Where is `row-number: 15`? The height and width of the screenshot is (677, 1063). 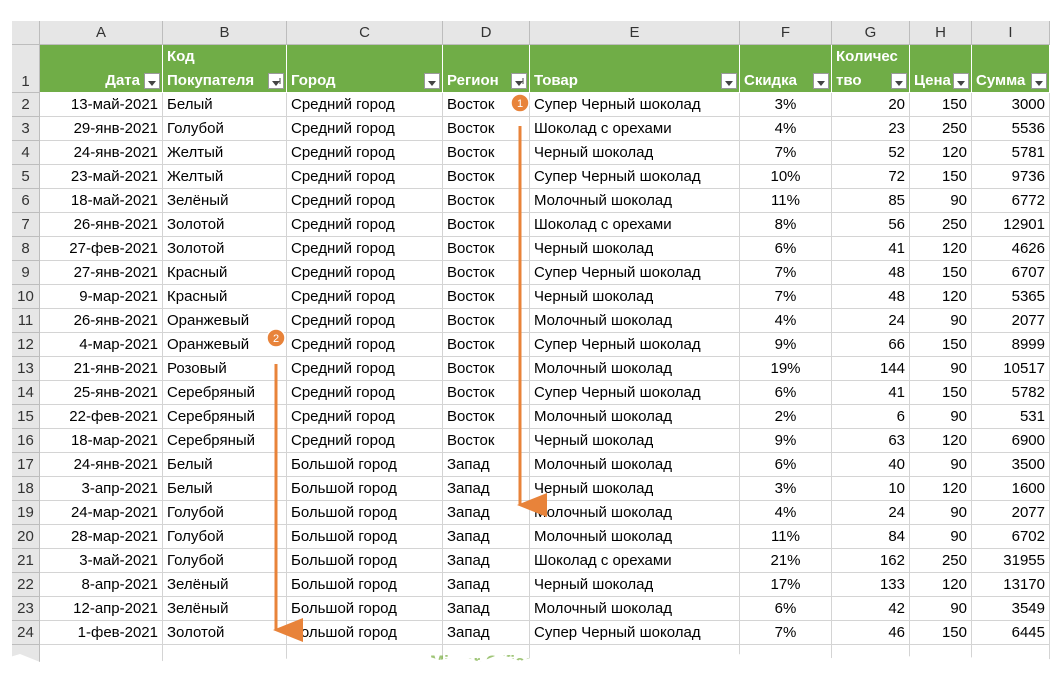
row-number: 15 is located at coordinates (26, 417).